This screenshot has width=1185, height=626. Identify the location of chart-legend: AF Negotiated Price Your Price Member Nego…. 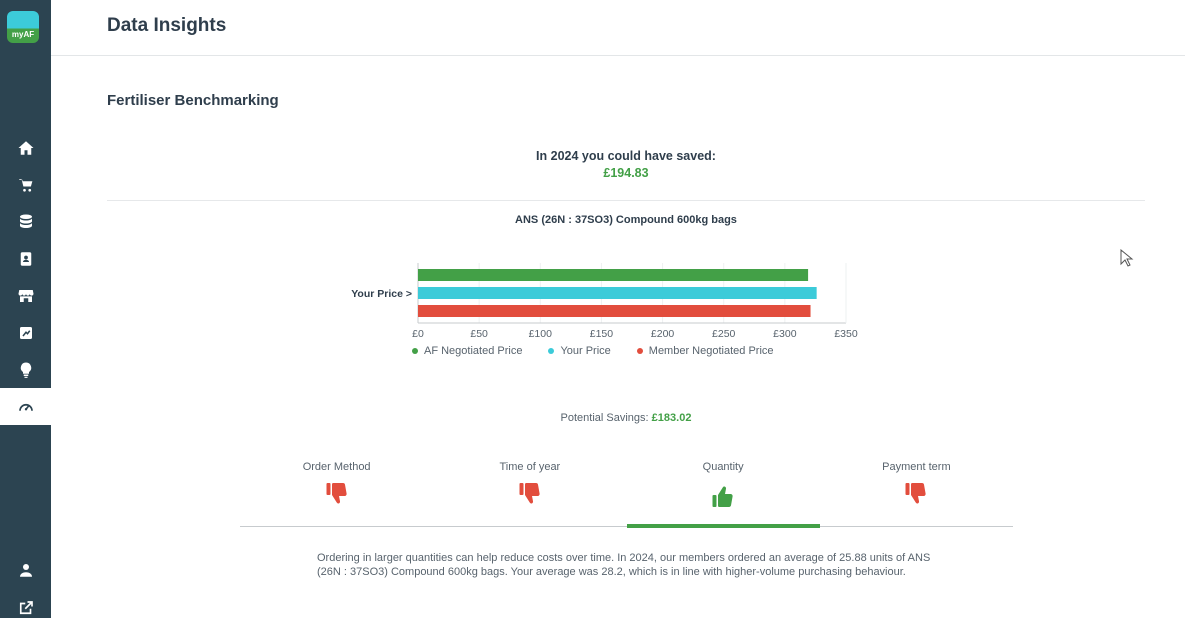
(593, 351).